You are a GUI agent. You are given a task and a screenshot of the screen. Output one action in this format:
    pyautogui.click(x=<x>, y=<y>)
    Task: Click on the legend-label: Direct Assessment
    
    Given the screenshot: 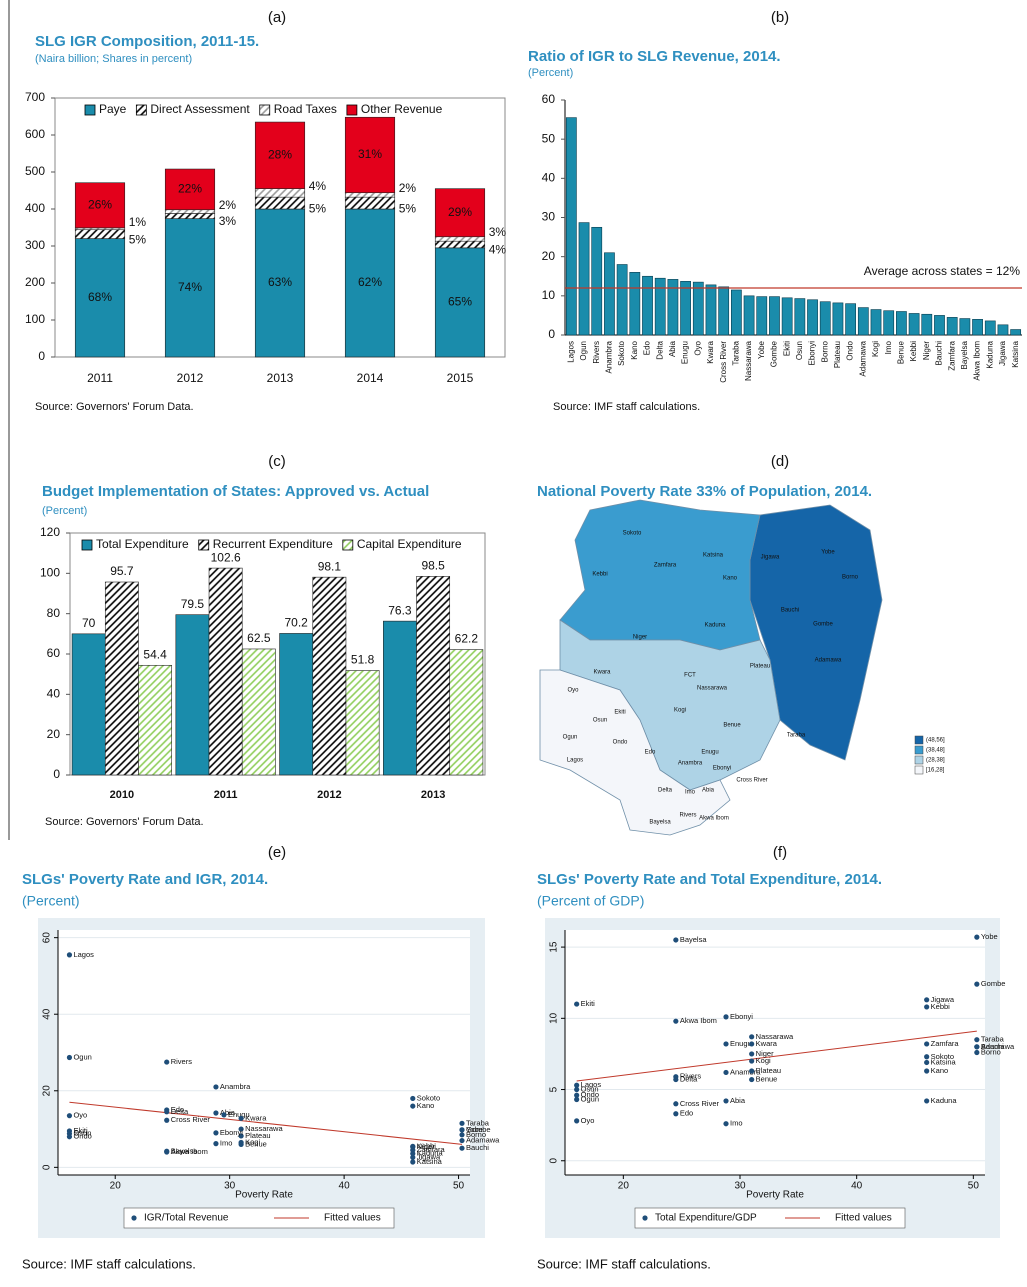 What is the action you would take?
    pyautogui.click(x=200, y=109)
    